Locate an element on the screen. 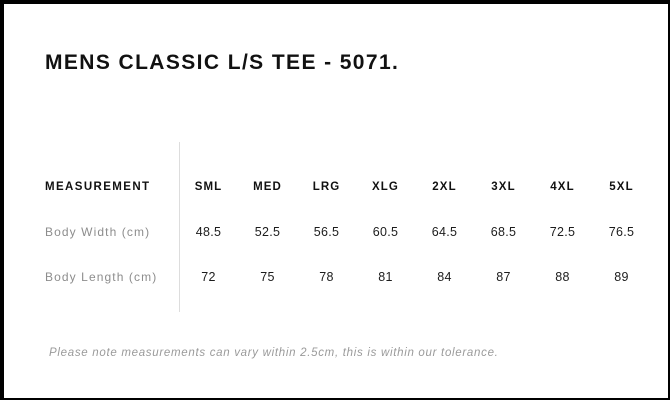  column-header-3xl: 3XL is located at coordinates (503, 186).